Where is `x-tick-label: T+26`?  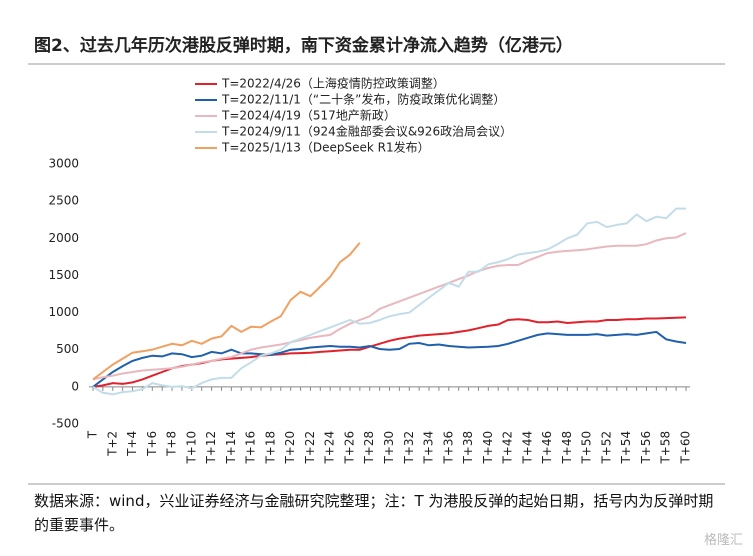 x-tick-label: T+26 is located at coordinates (349, 448).